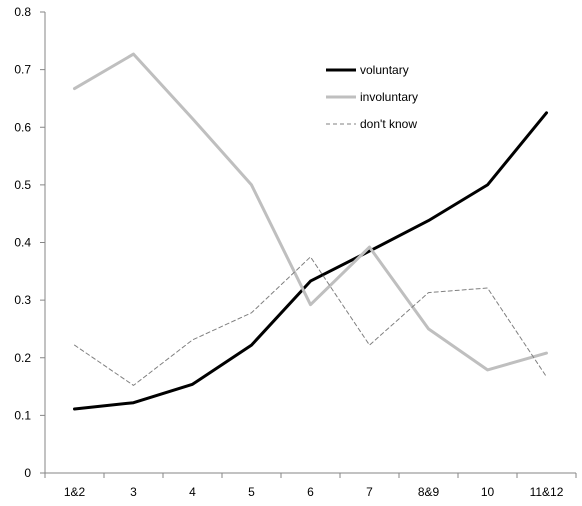  Describe the element at coordinates (310, 492) in the screenshot. I see `x-tick-label: 6` at that location.